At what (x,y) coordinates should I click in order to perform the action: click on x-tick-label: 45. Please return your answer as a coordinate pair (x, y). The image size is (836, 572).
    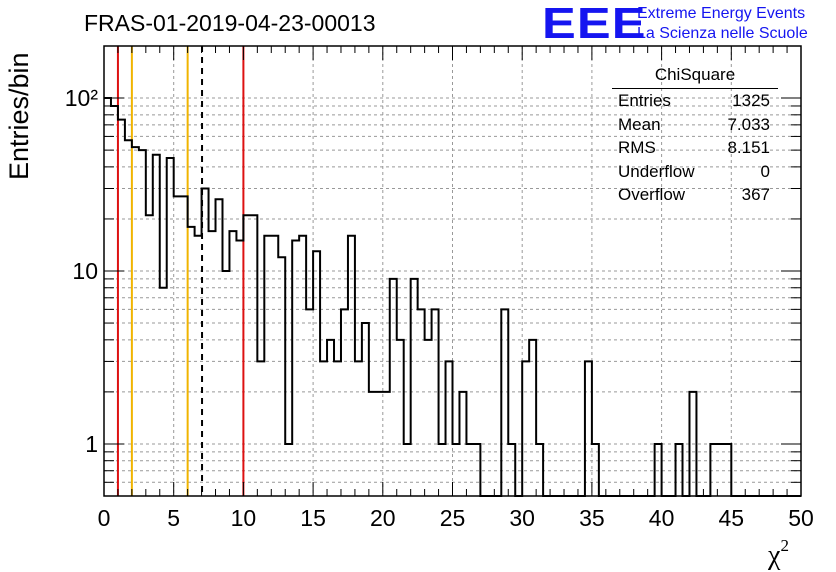
    Looking at the image, I should click on (732, 518).